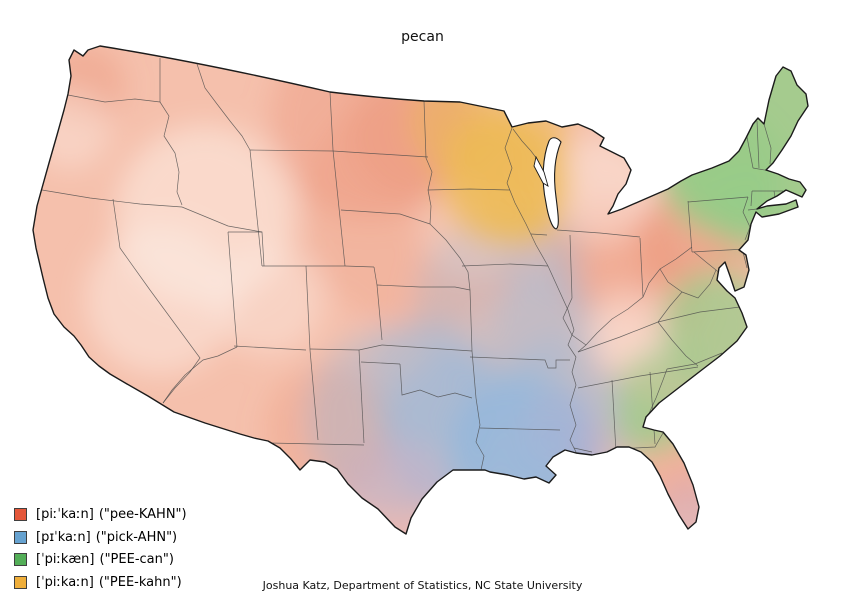  Describe the element at coordinates (541, 171) in the screenshot. I see `green-bay` at that location.